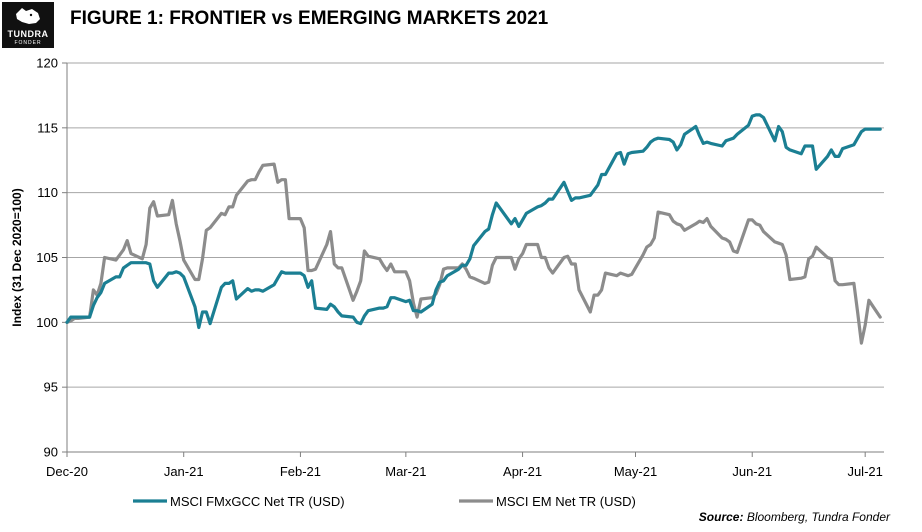  I want to click on legend-item-msci-em-label: MSCI EM Net TR (USD), so click(566, 501).